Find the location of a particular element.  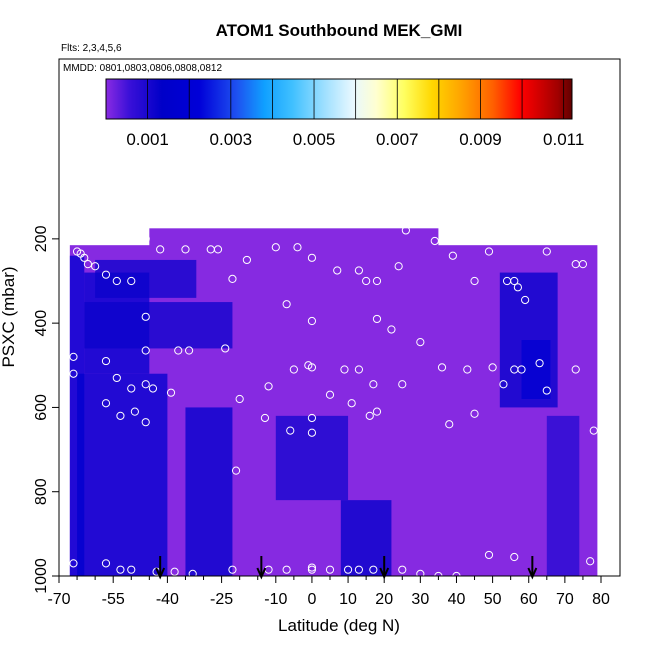

x-tick-label: 80 is located at coordinates (601, 599).